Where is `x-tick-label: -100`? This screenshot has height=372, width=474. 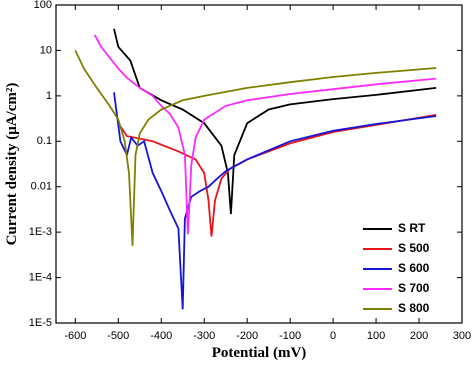 x-tick-label: -100 is located at coordinates (290, 336).